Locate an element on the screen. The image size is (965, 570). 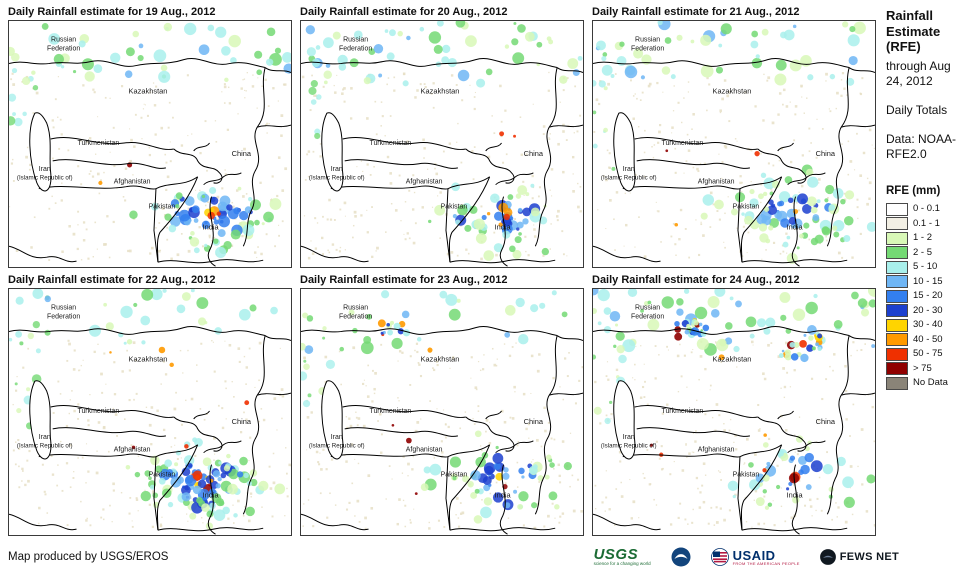
fewsnet-logo: FEWS NET is located at coordinates (859, 557).